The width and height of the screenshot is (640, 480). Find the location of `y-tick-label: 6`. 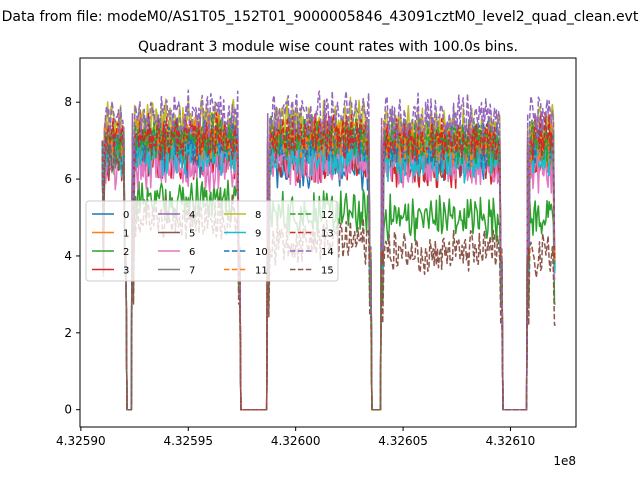

y-tick-label: 6 is located at coordinates (68, 179).